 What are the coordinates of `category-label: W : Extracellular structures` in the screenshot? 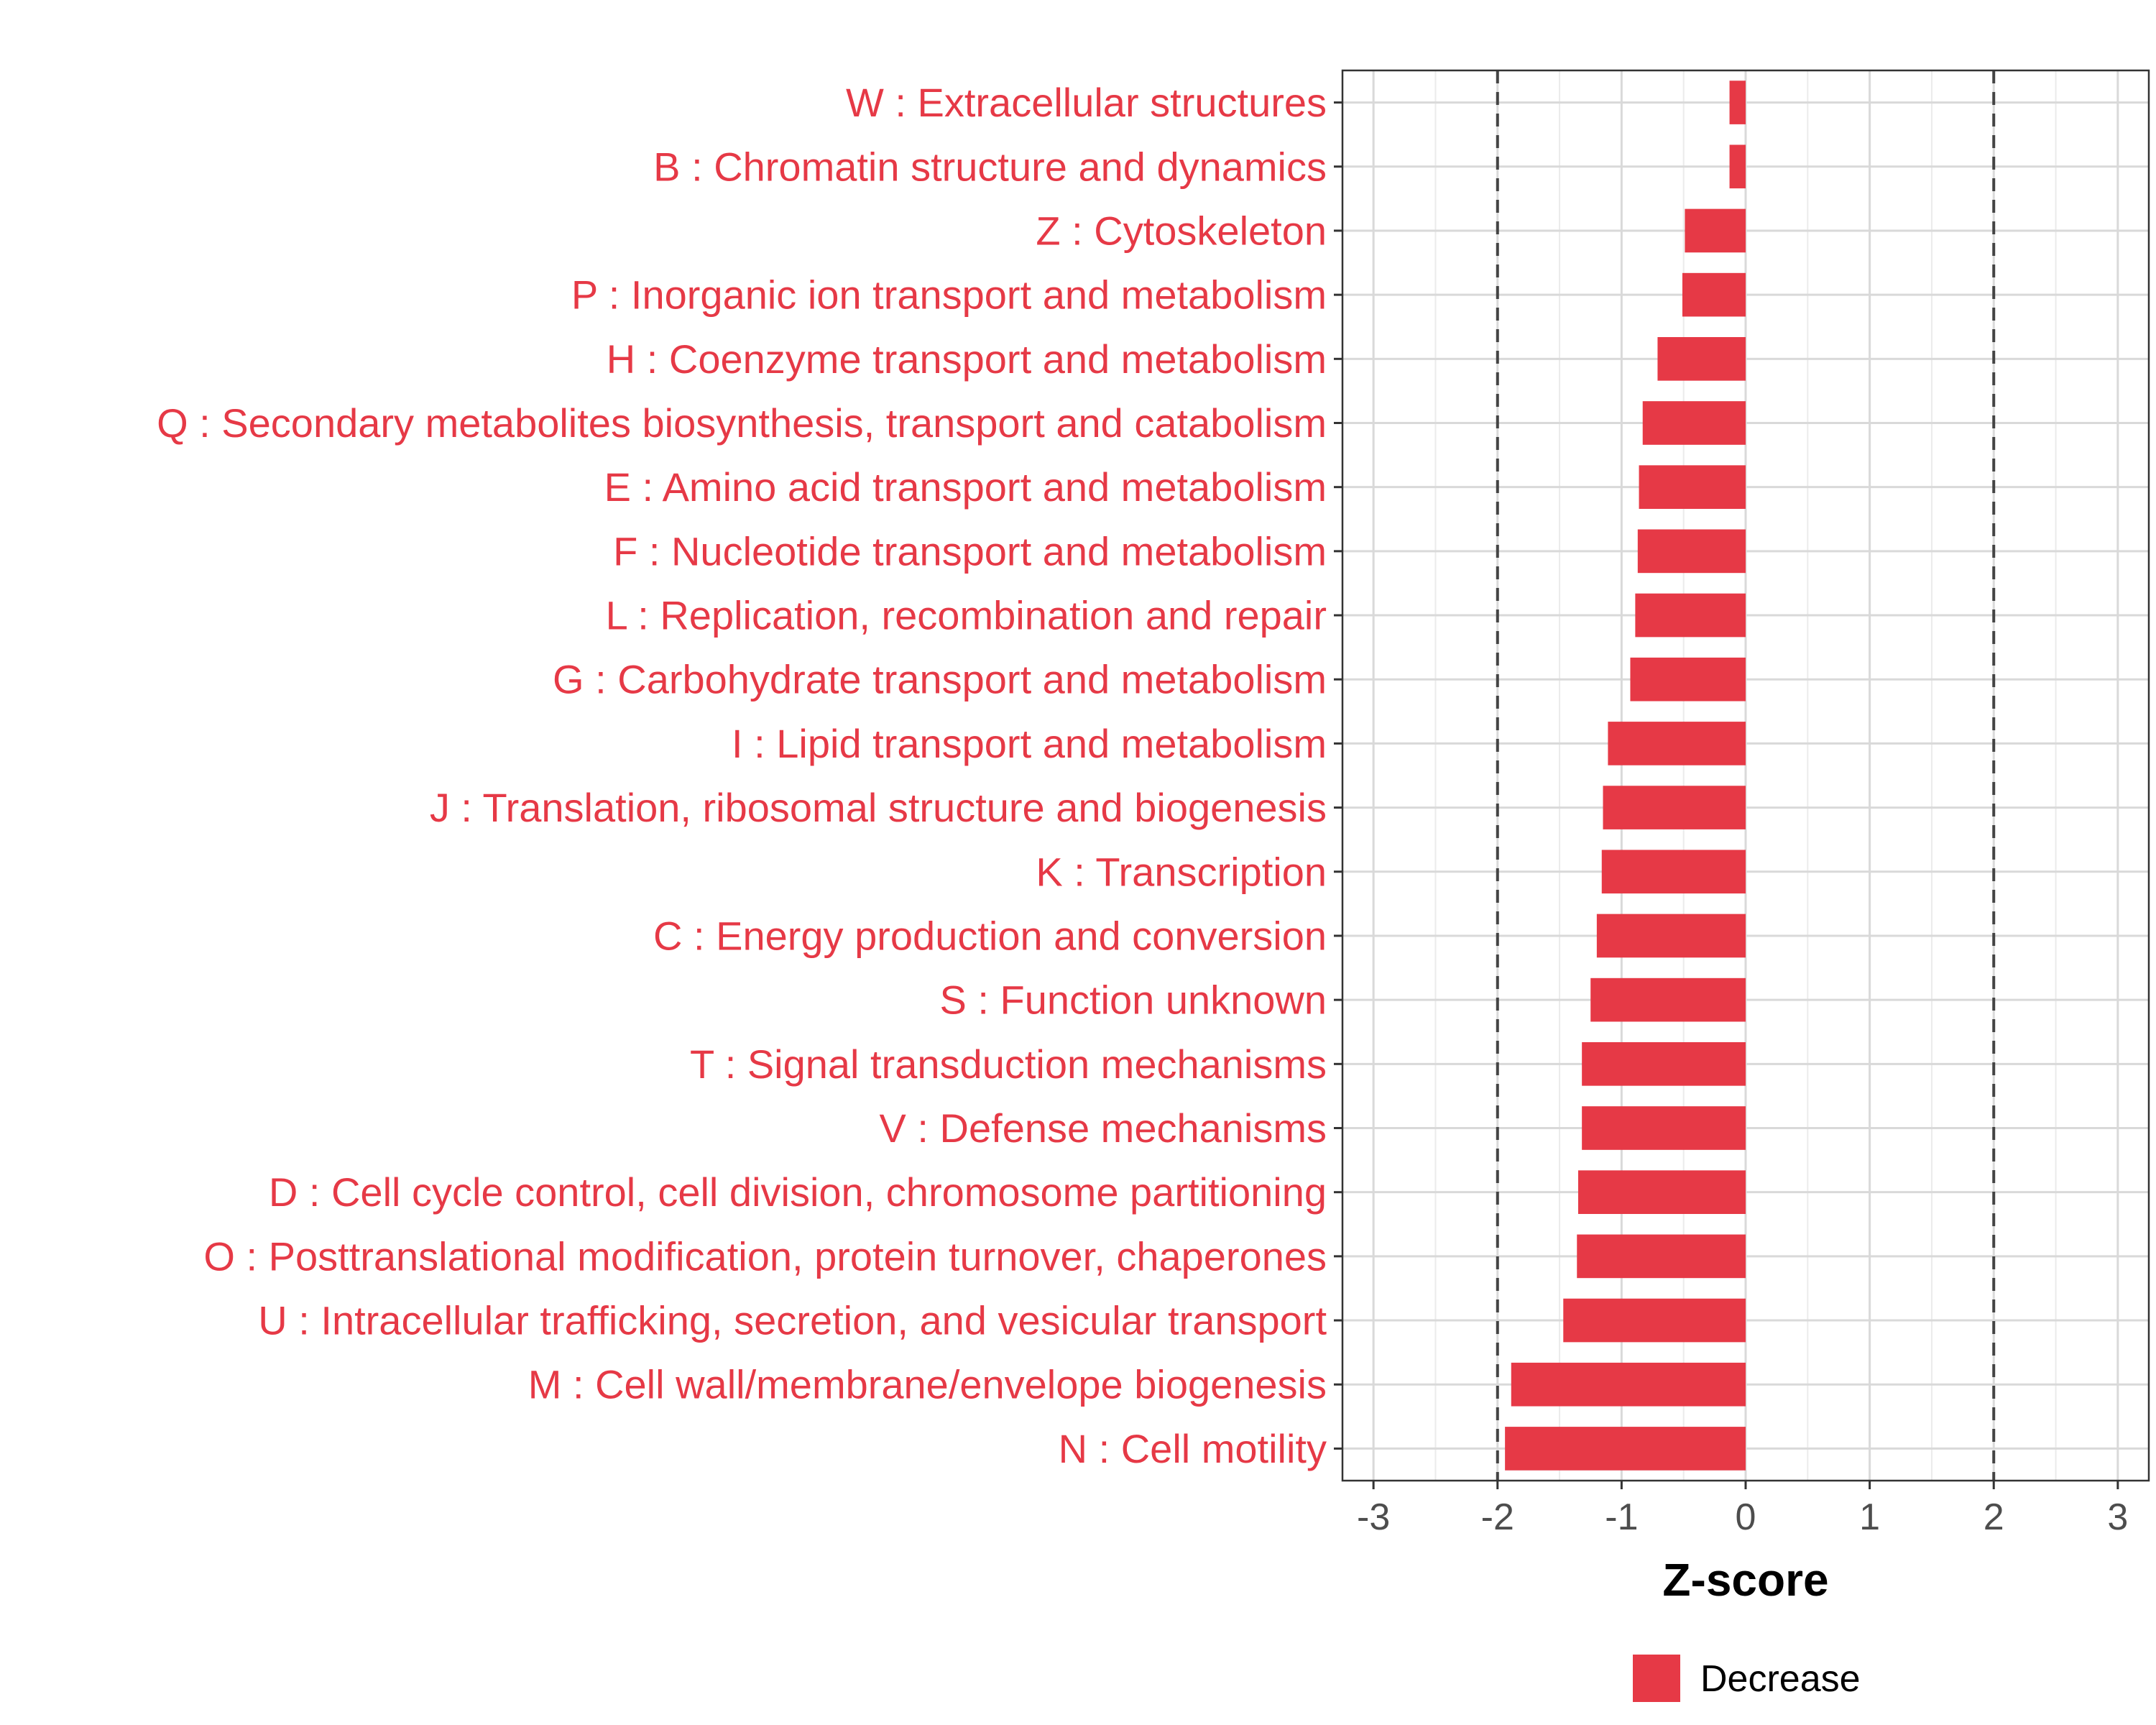 It's located at (1086, 102).